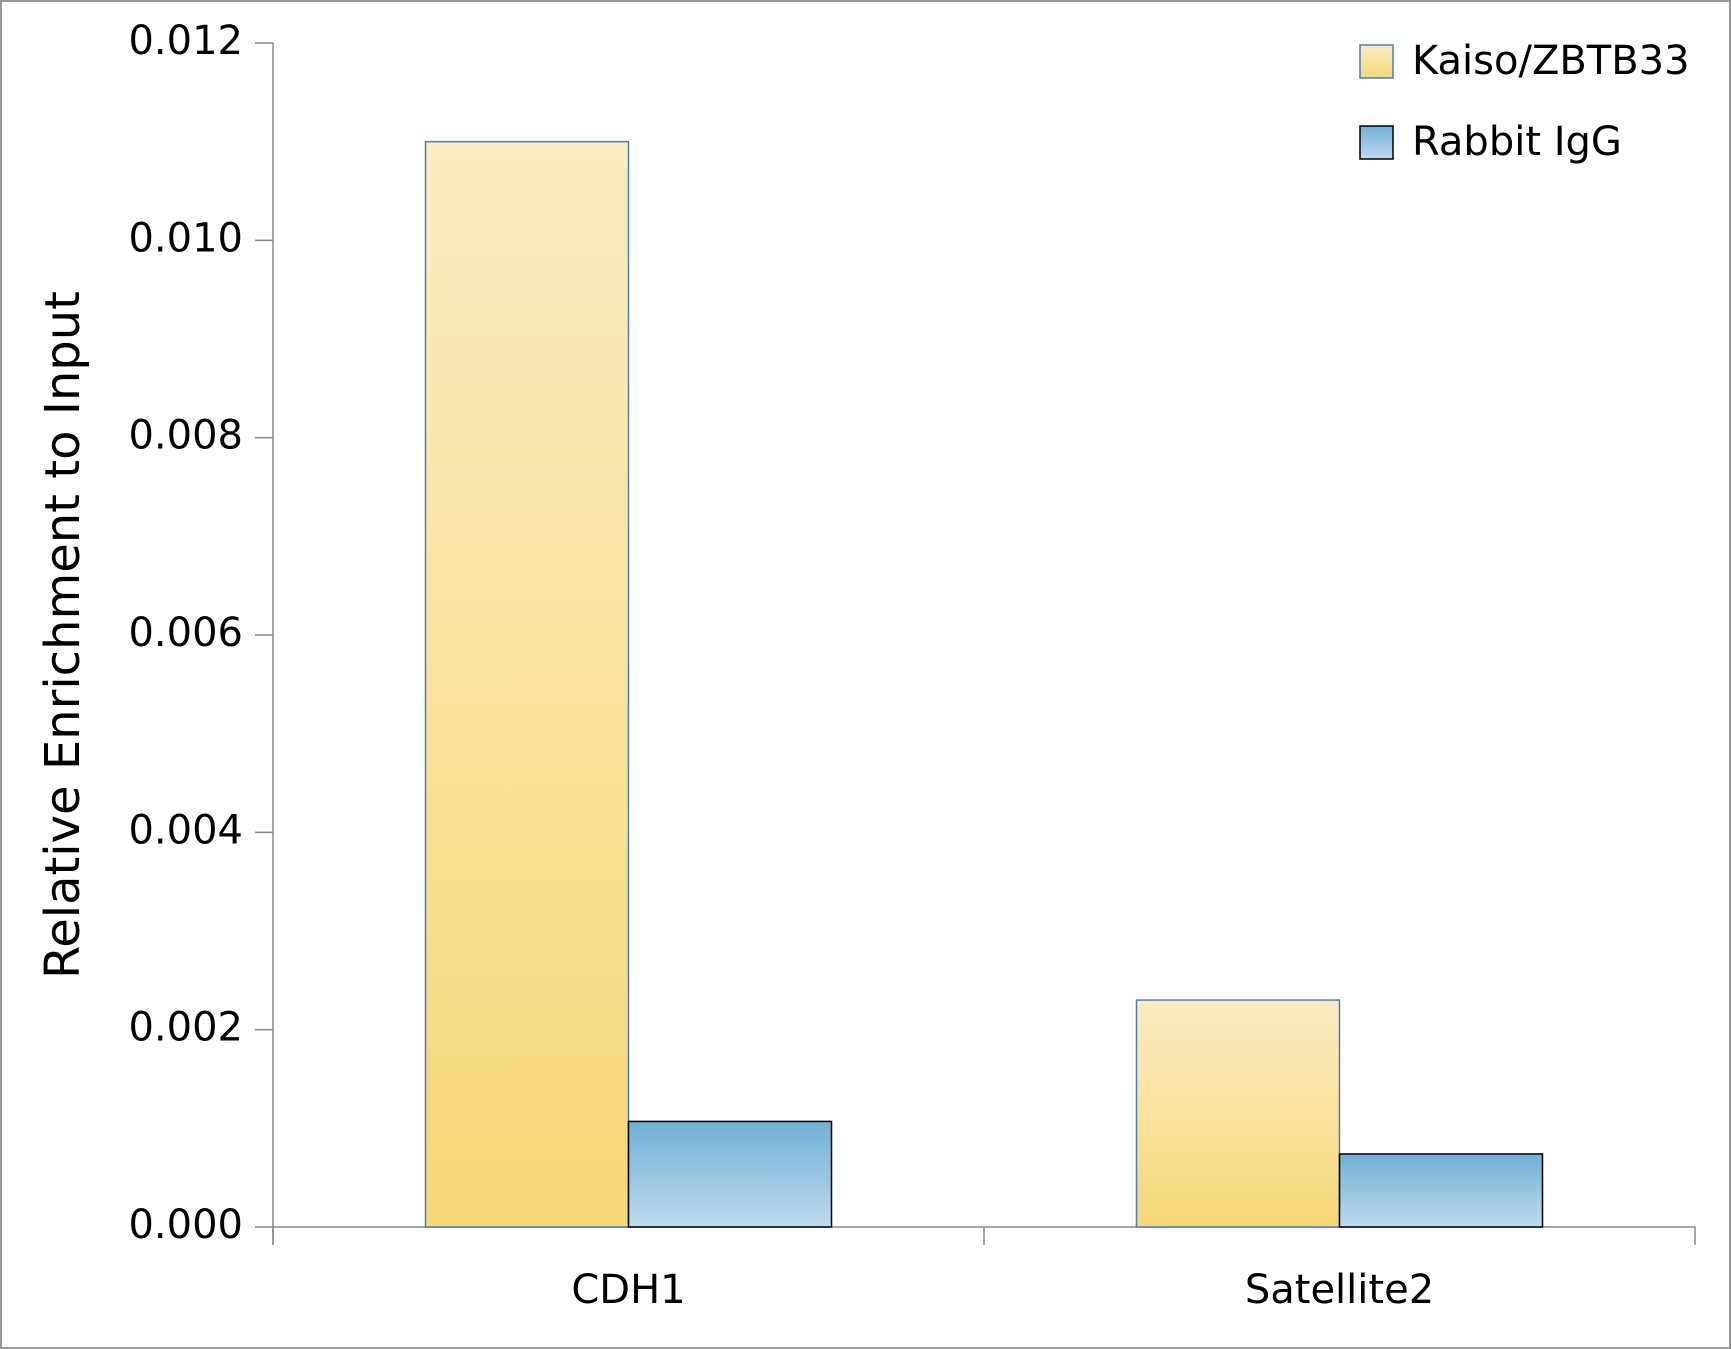  What do you see at coordinates (185, 238) in the screenshot?
I see `y-tick-label: 0.010` at bounding box center [185, 238].